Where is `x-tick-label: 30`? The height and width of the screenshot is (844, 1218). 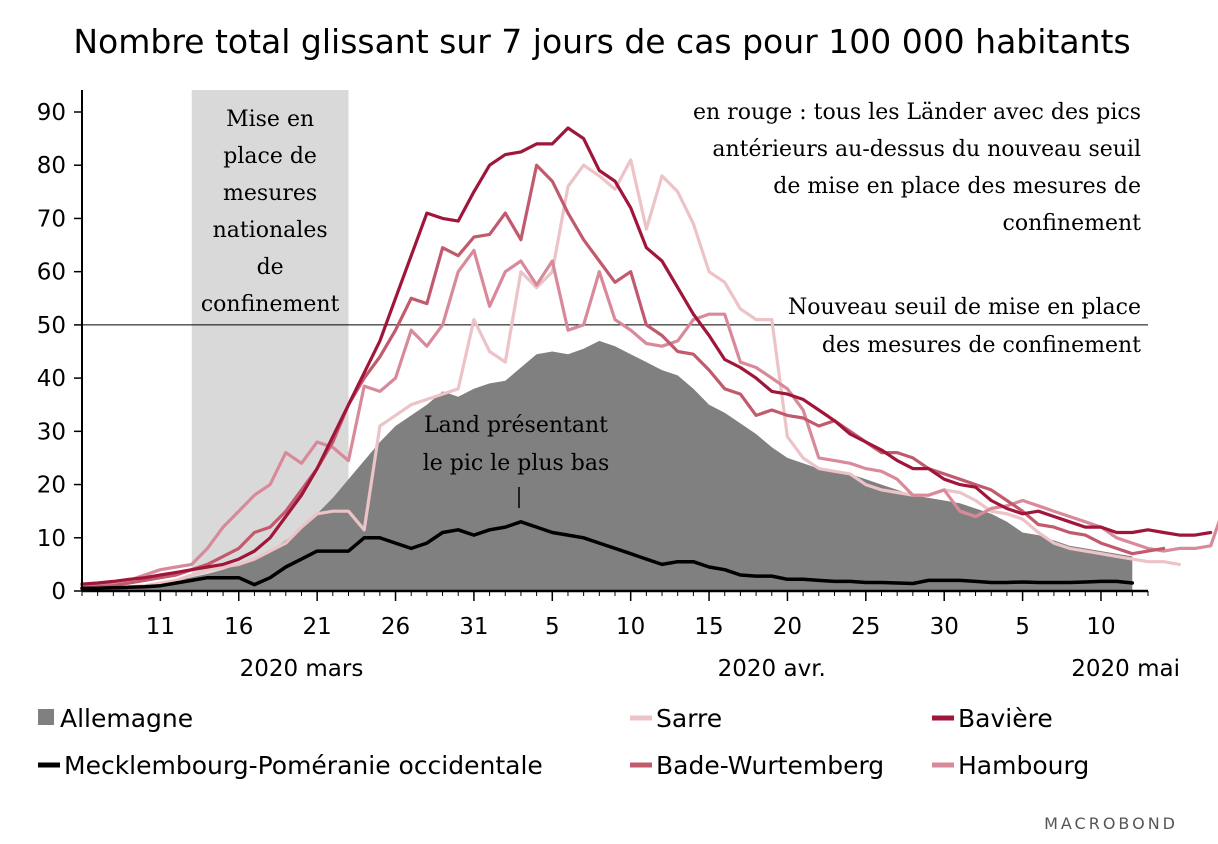 x-tick-label: 30 is located at coordinates (944, 627).